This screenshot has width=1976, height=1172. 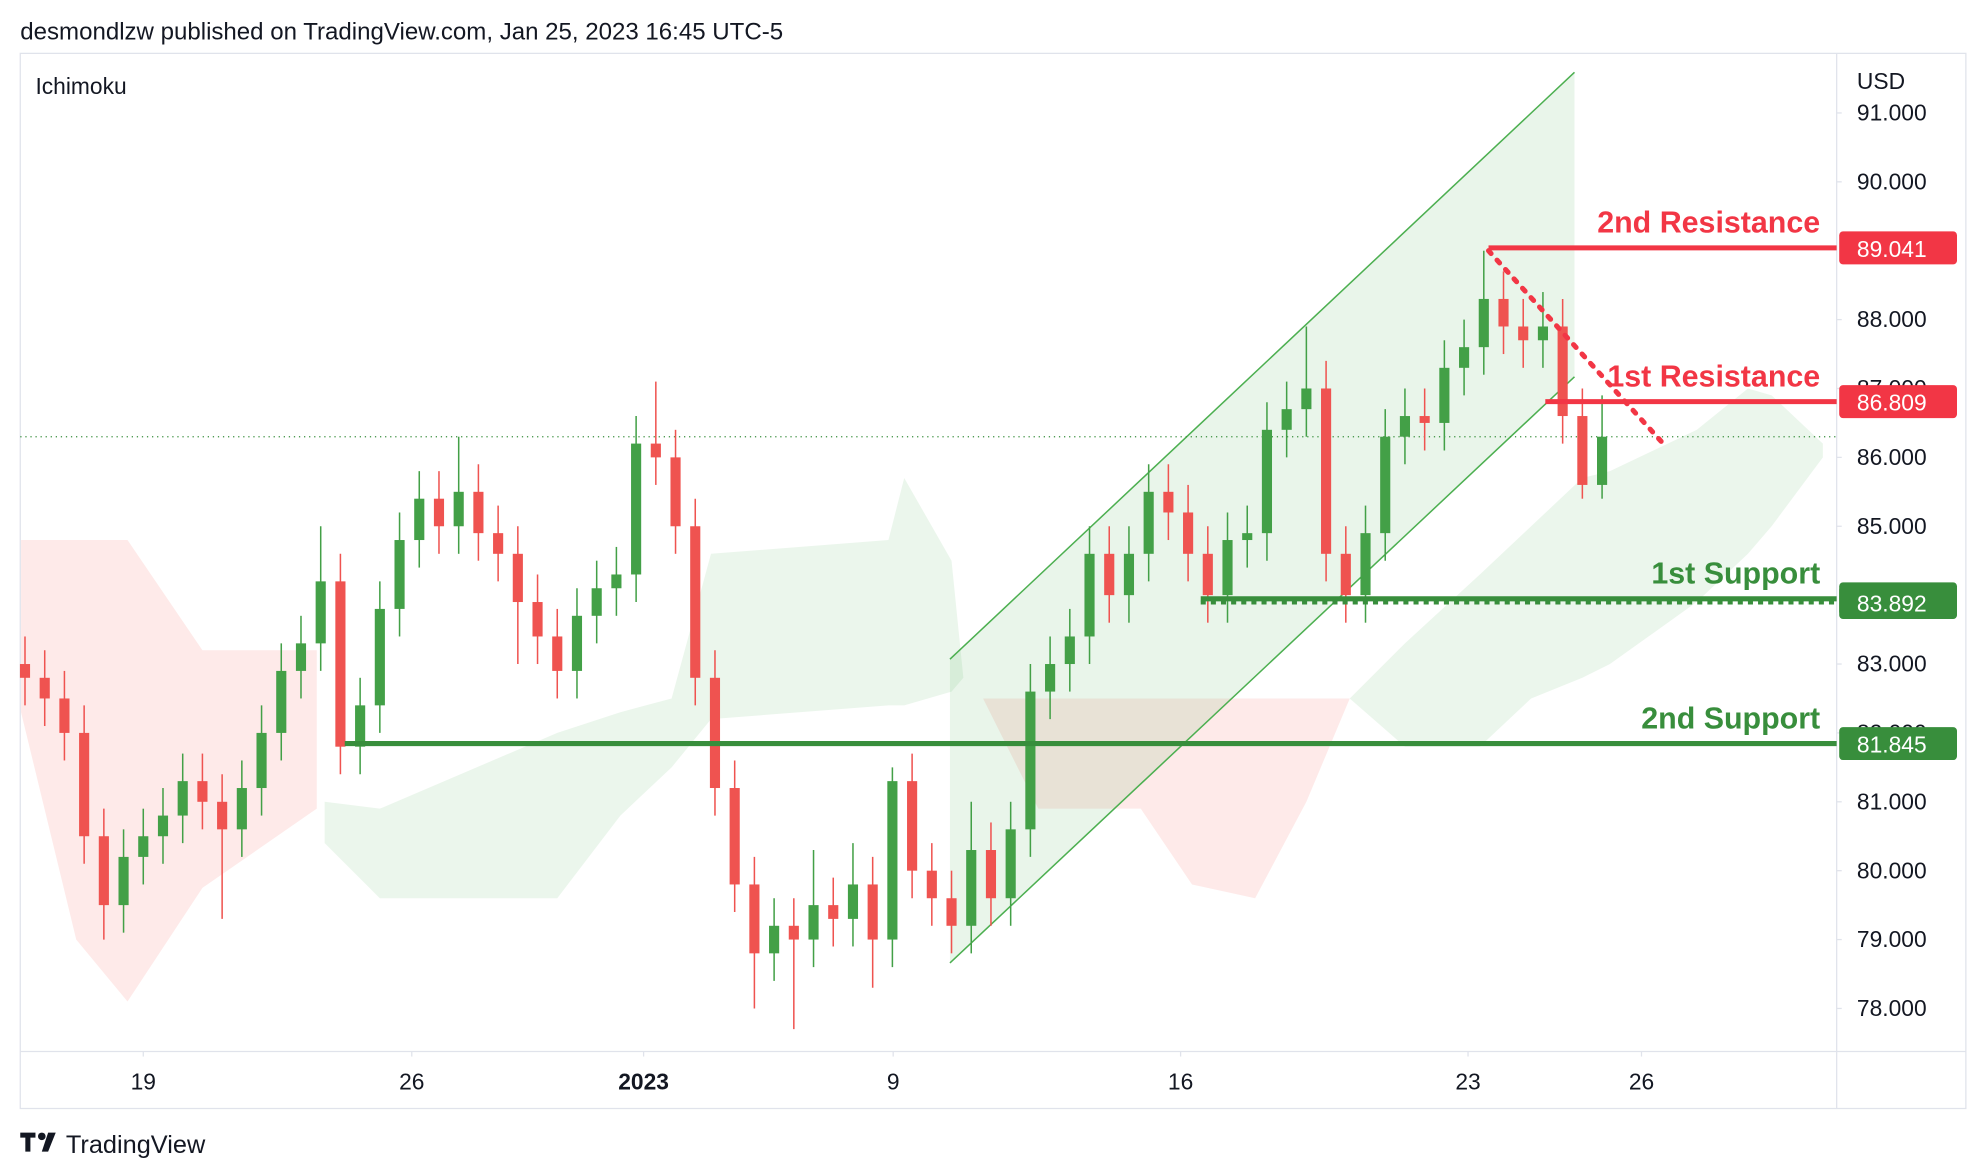 I want to click on y-tick-label: 80.000, so click(x=1892, y=870).